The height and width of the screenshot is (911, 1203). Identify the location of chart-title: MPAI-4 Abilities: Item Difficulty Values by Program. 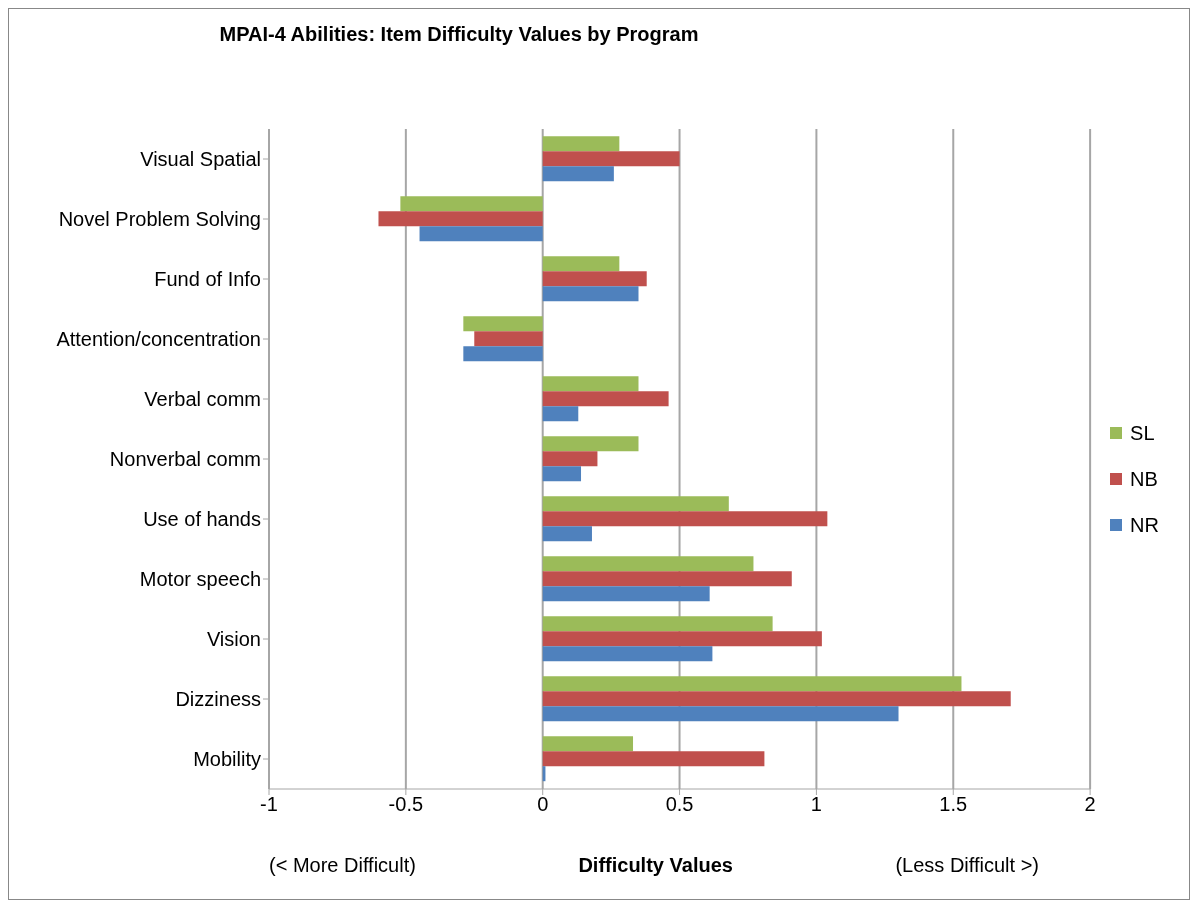
(459, 34).